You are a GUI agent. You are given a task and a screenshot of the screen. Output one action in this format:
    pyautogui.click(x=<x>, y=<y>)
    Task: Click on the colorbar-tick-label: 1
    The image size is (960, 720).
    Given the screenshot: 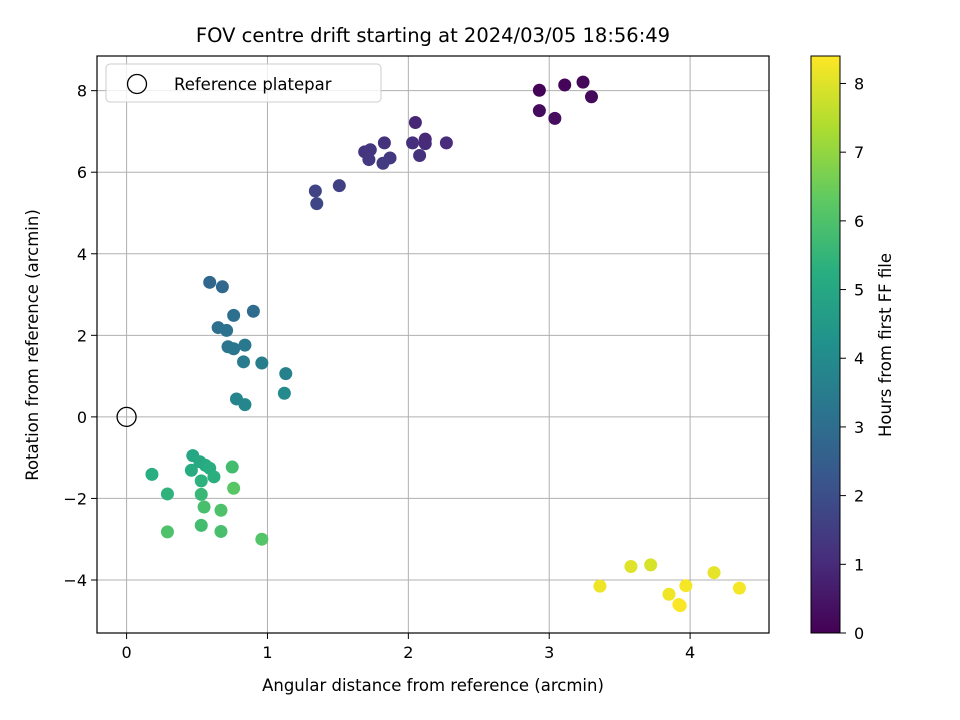 What is the action you would take?
    pyautogui.click(x=859, y=564)
    